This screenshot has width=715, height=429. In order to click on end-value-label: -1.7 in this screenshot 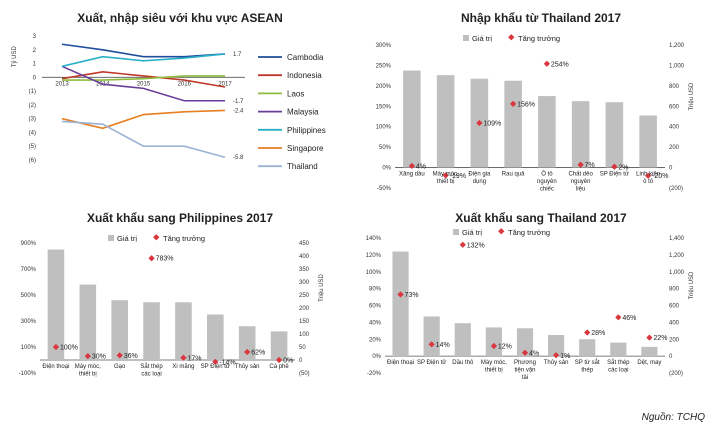, I will do `click(238, 102)`.